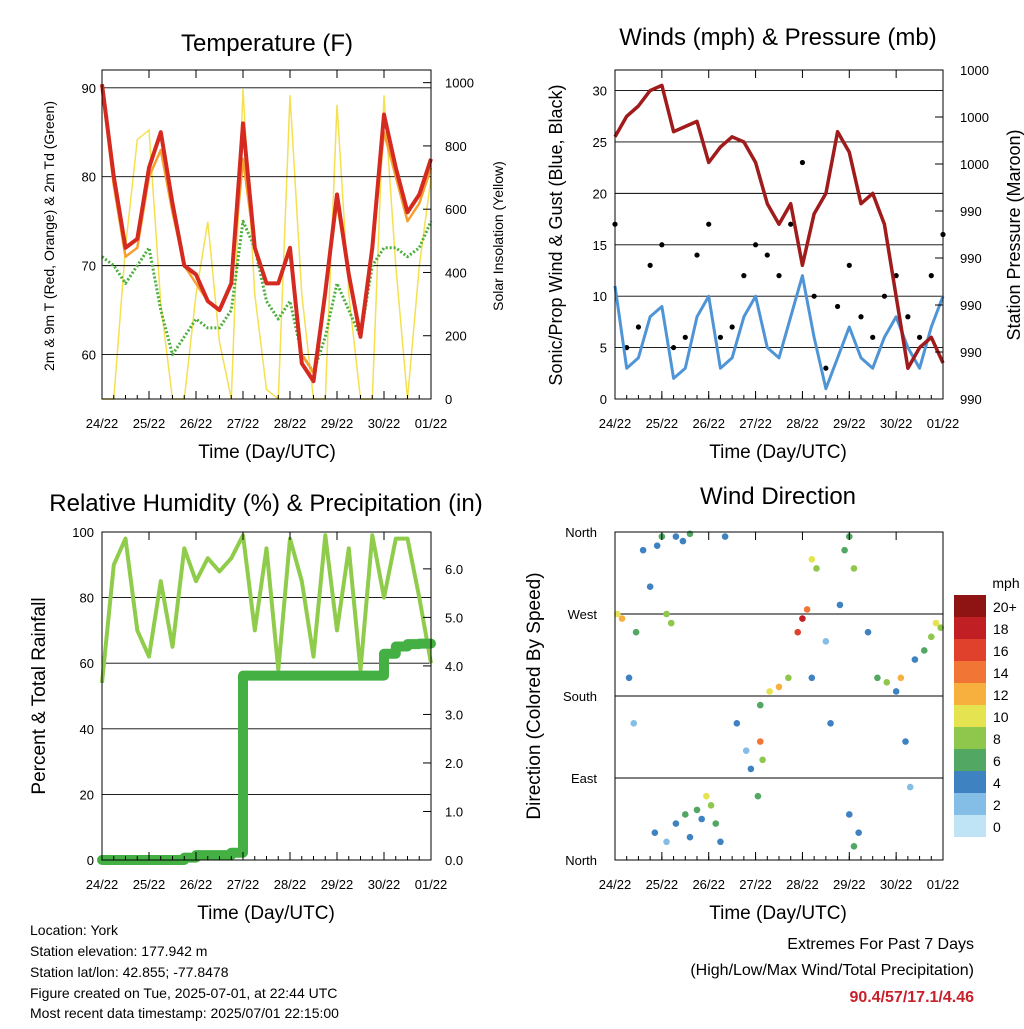 The image size is (1024, 1029). Describe the element at coordinates (708, 423) in the screenshot. I see `p1-xtick-label: 26/22` at that location.